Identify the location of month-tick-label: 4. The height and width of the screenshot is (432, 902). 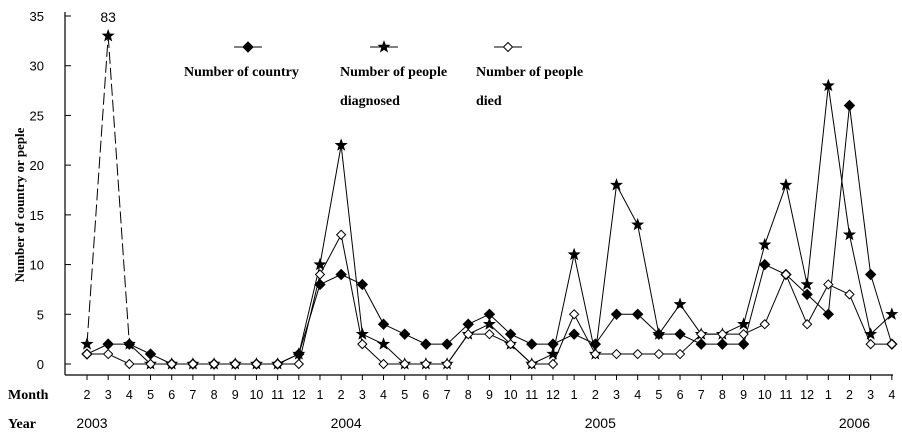
(637, 395).